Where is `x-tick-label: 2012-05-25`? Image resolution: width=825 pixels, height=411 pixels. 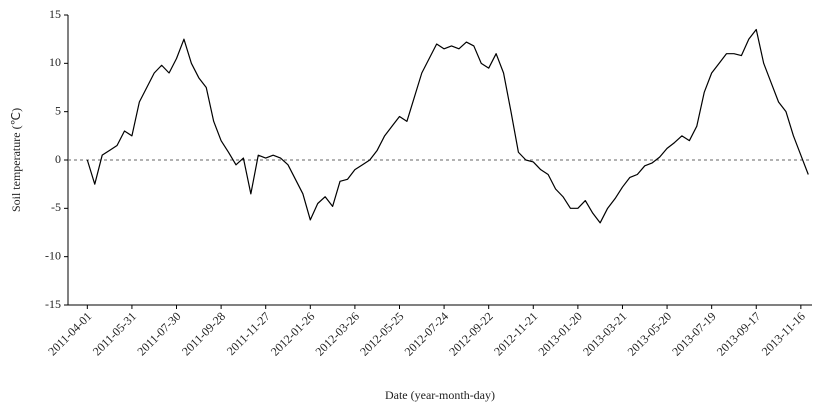 x-tick-label: 2012-05-25 is located at coordinates (381, 333).